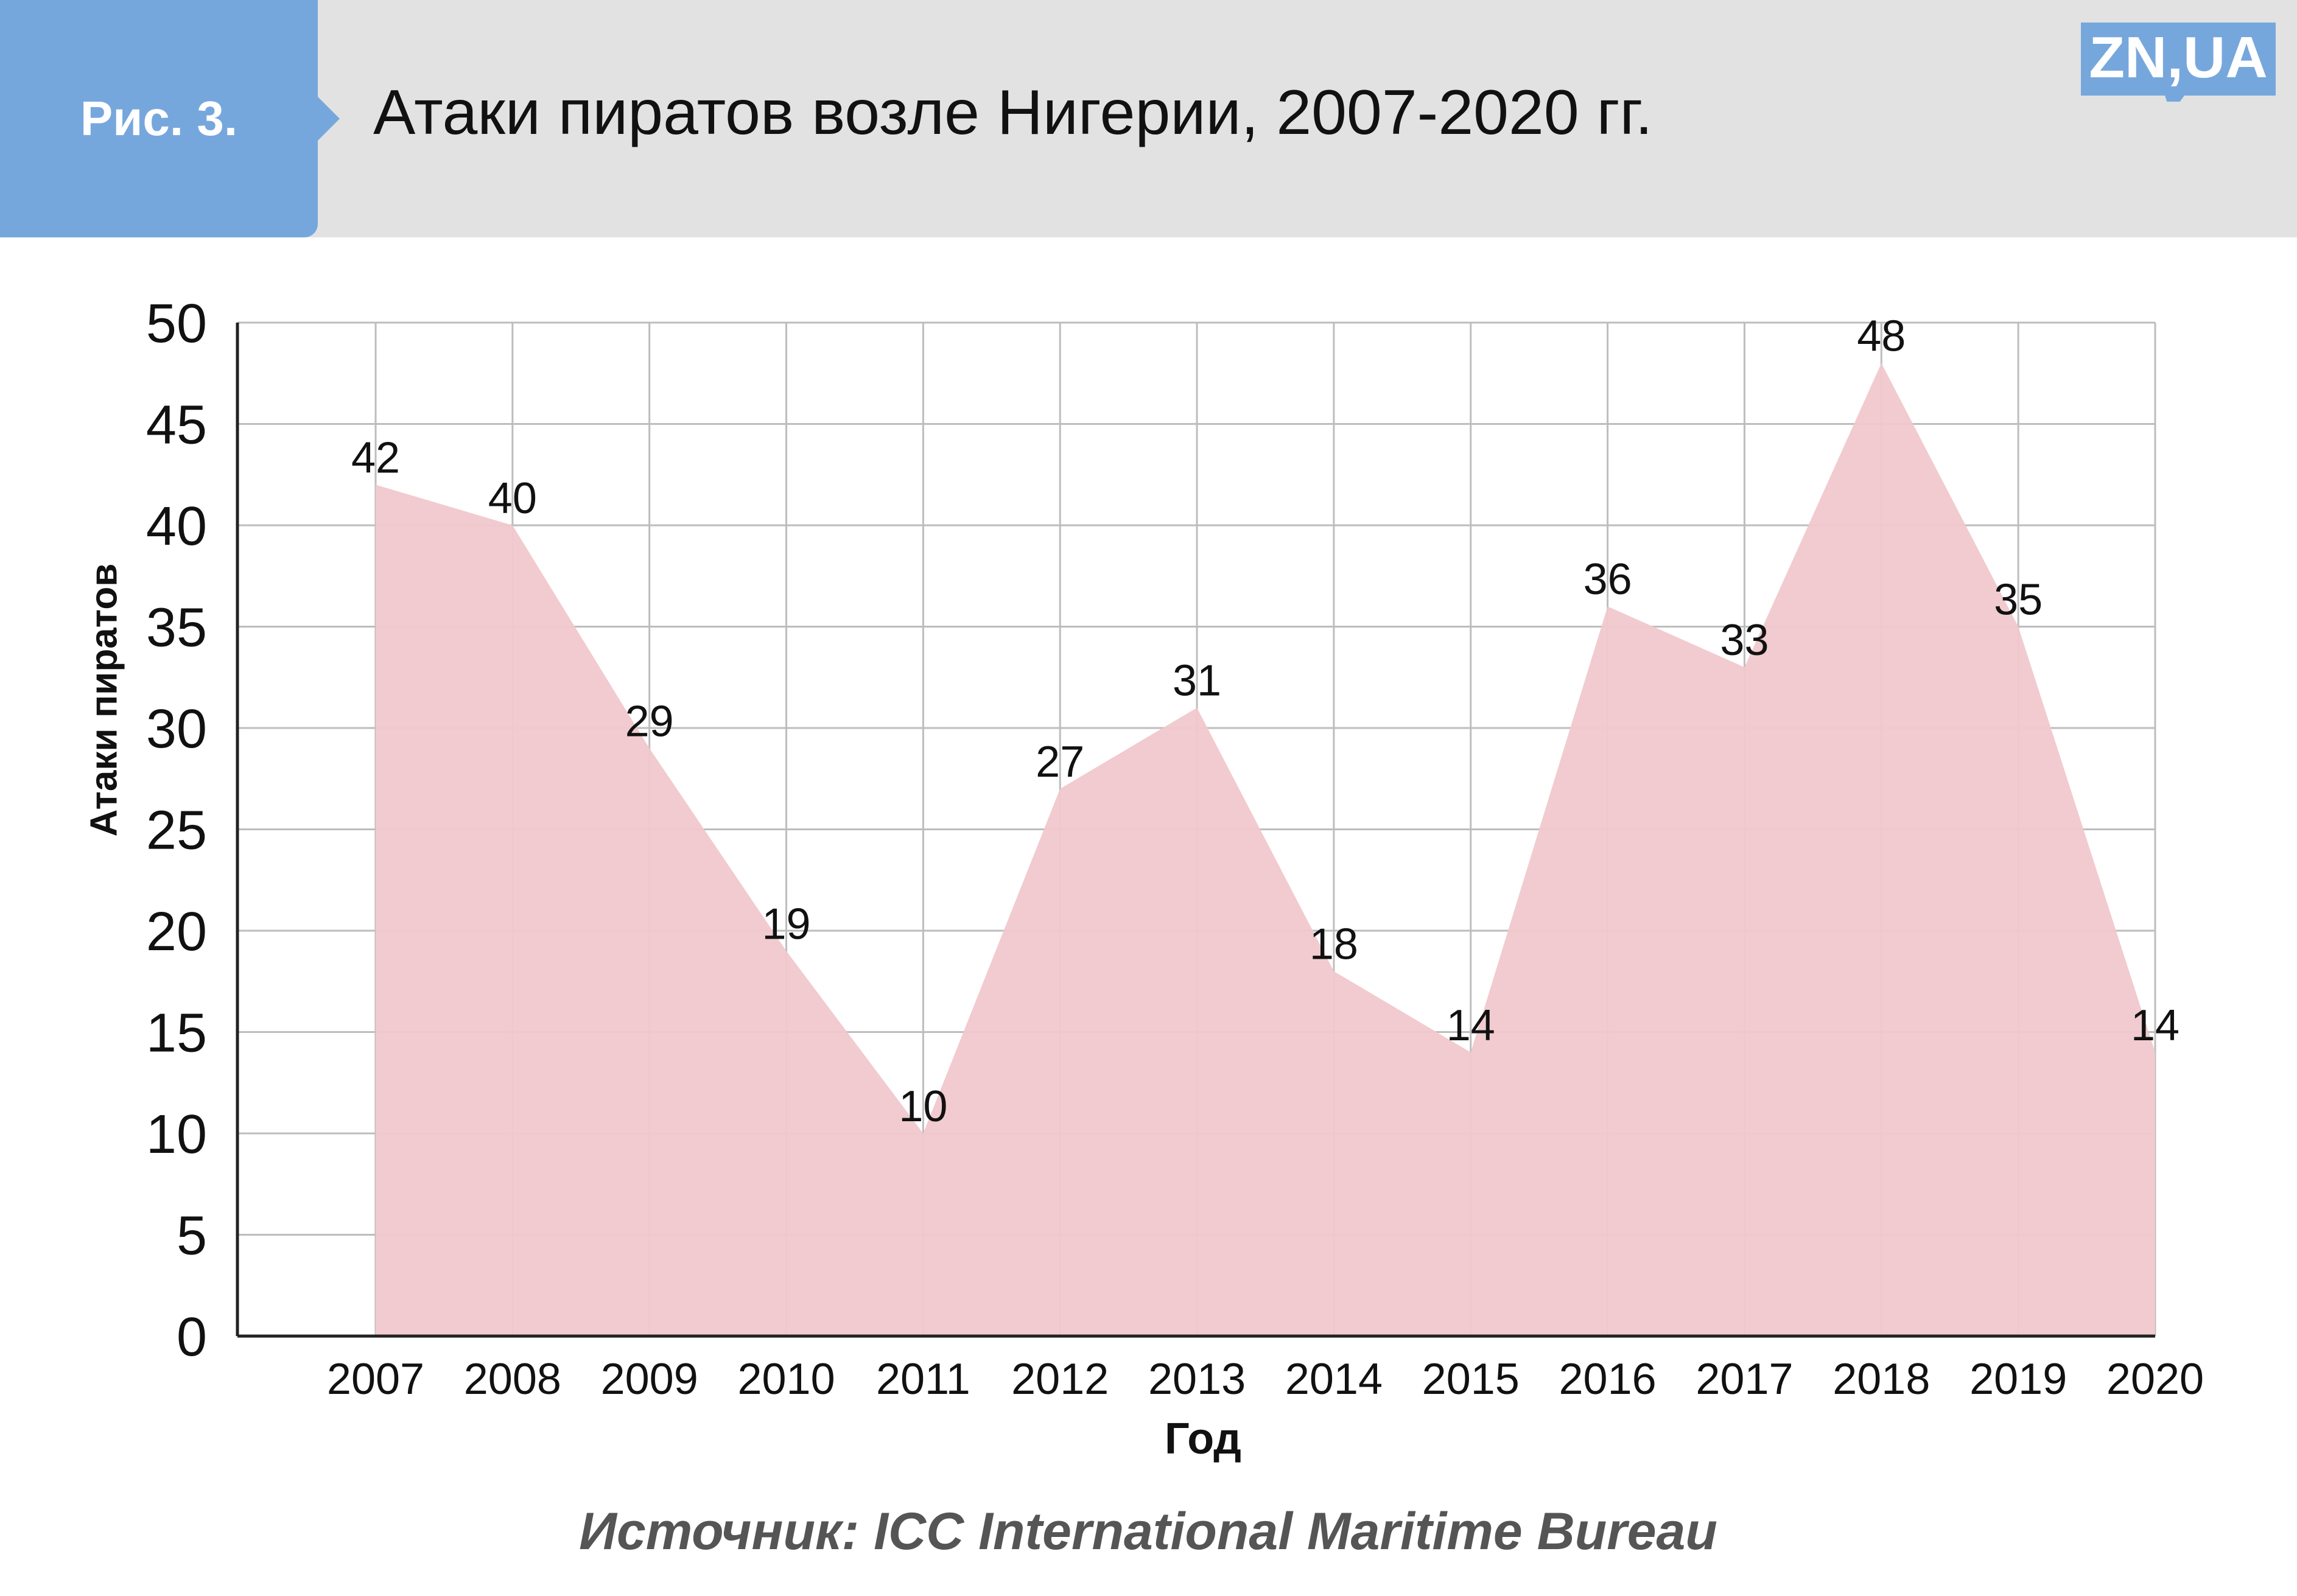 The image size is (2297, 1596). What do you see at coordinates (176, 1033) in the screenshot?
I see `y-tick-label: 15` at bounding box center [176, 1033].